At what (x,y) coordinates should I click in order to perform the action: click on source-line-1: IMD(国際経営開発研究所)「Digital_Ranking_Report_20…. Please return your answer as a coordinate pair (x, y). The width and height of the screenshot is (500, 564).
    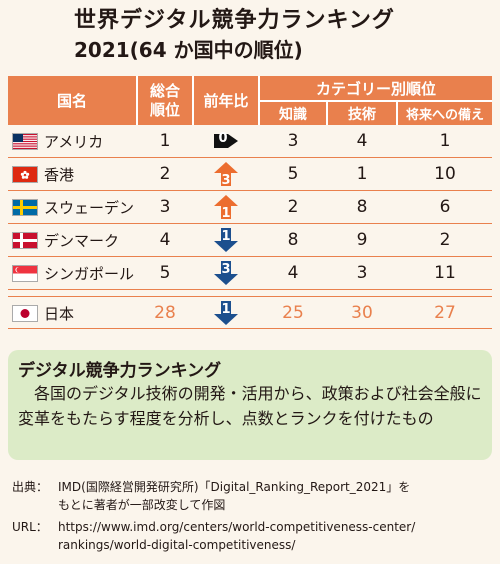
    Looking at the image, I should click on (234, 487).